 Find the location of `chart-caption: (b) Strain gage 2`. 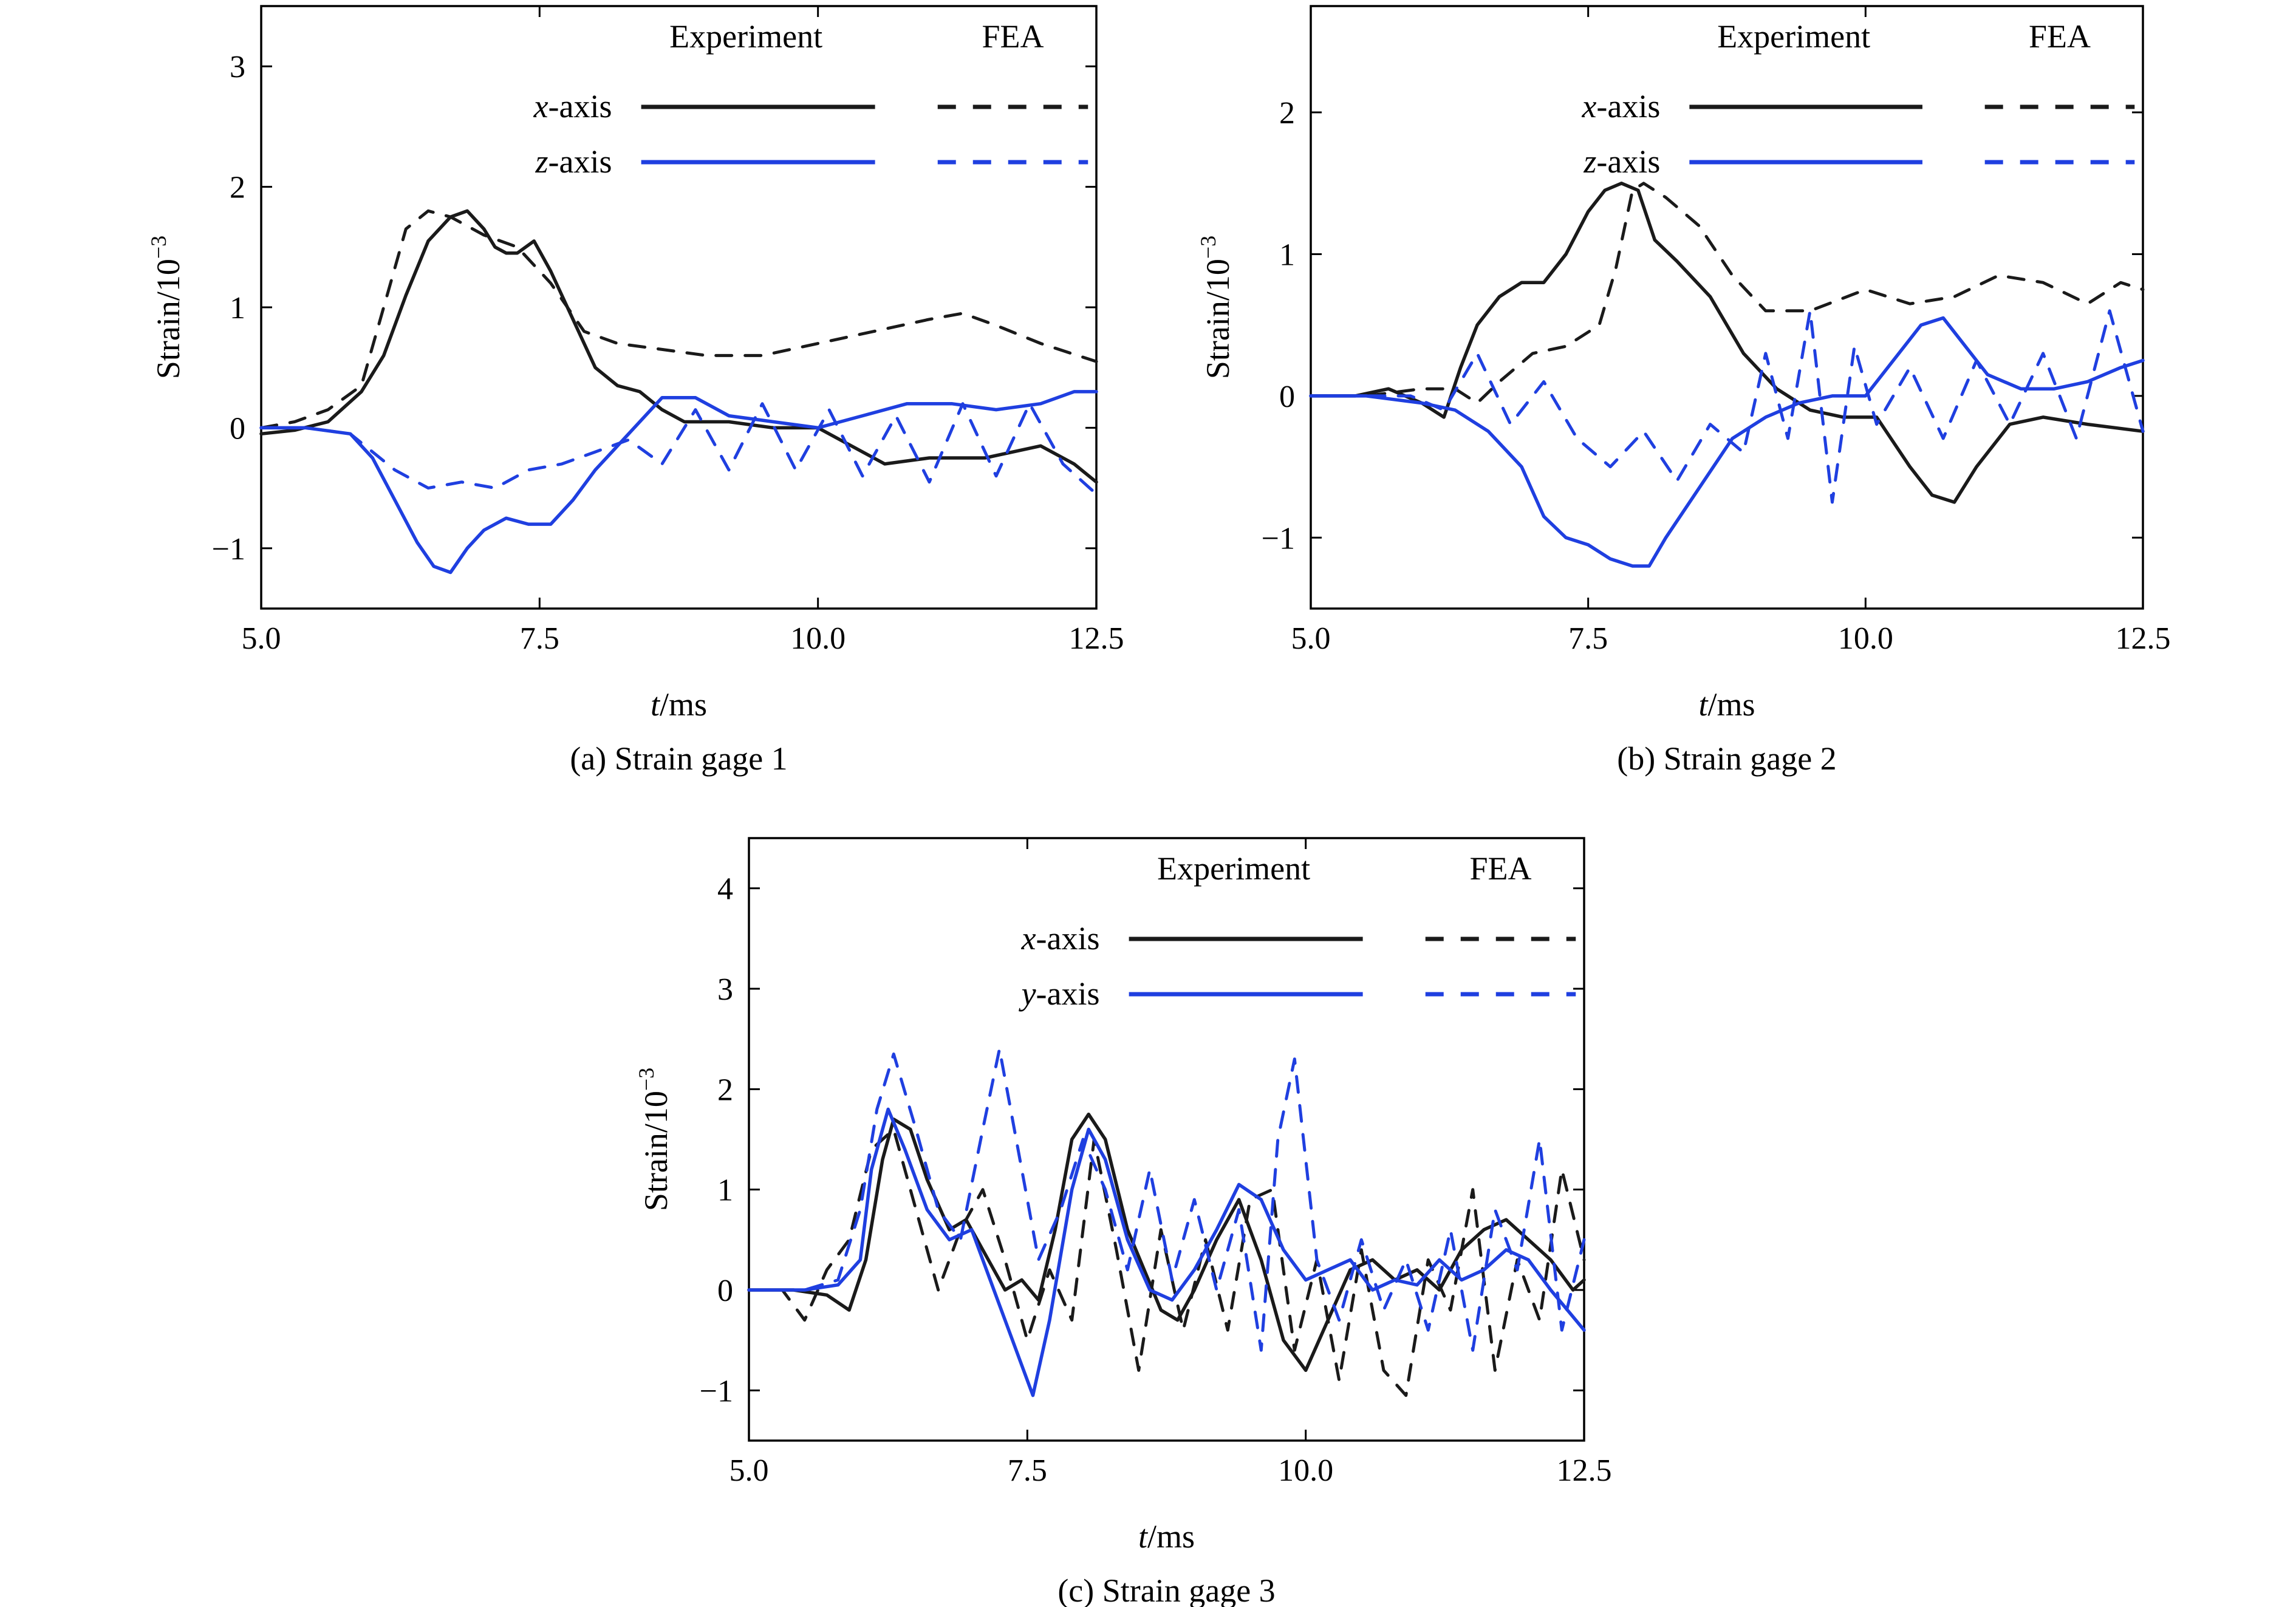

chart-caption: (b) Strain gage 2 is located at coordinates (1726, 758).